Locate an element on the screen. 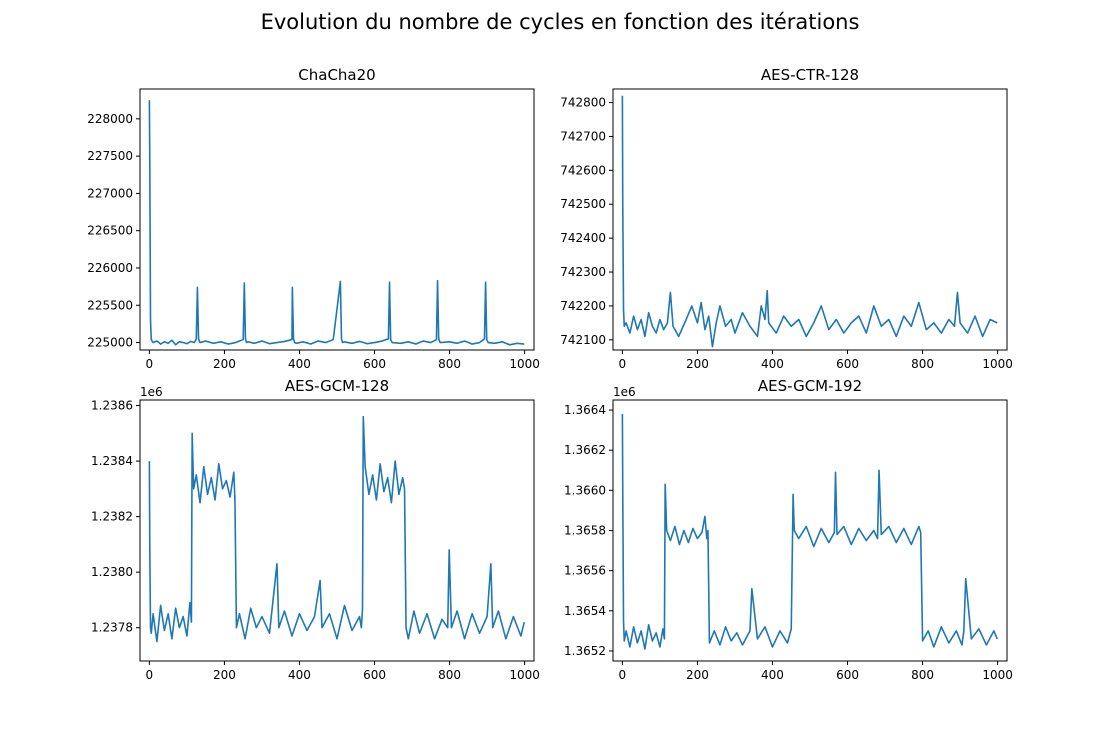 This screenshot has height=742, width=1120. y-tick-label: 1.2380 is located at coordinates (112, 572).